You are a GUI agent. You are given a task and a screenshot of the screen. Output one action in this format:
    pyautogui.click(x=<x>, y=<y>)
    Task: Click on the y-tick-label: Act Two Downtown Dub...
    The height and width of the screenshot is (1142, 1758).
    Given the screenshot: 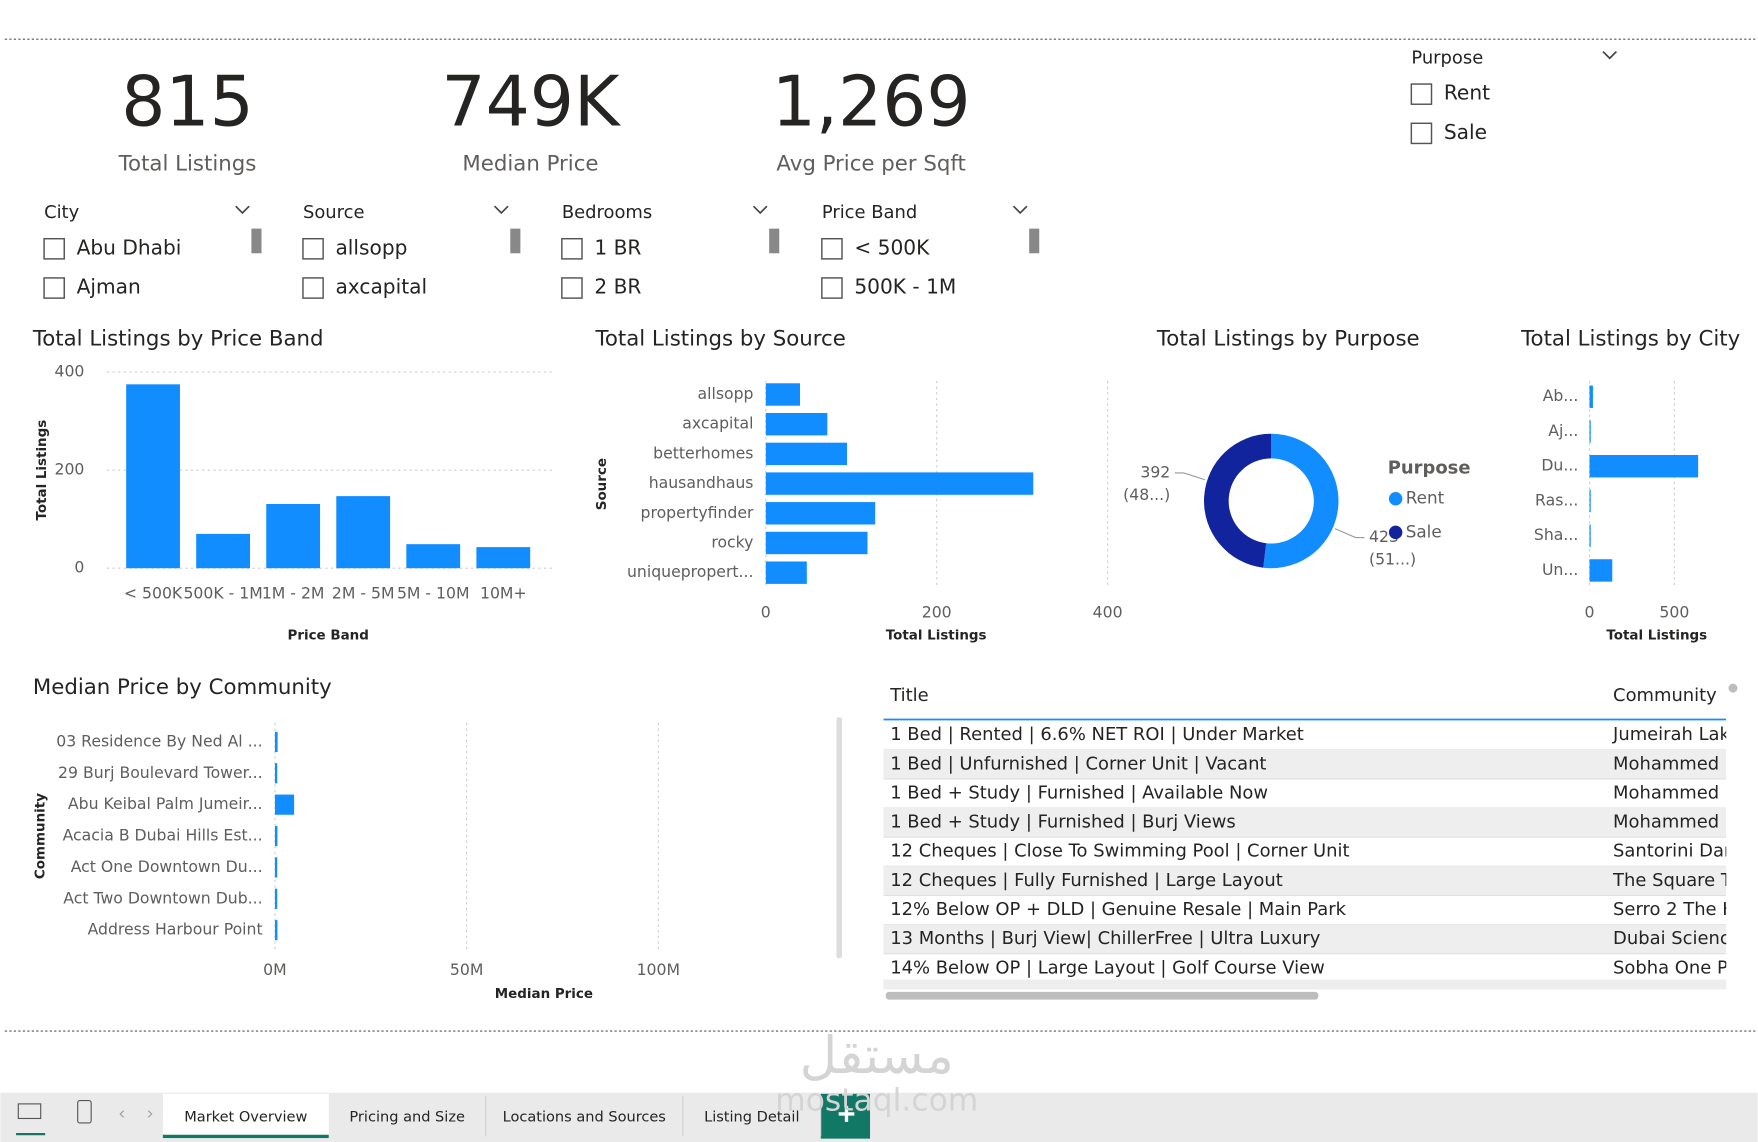 What is the action you would take?
    pyautogui.click(x=162, y=897)
    